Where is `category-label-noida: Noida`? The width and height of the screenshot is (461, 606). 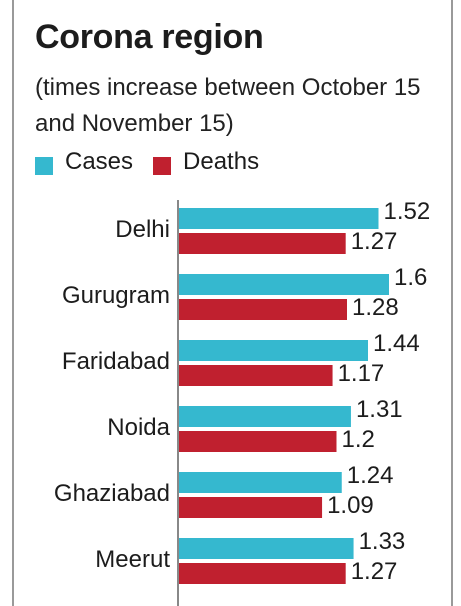 category-label-noida: Noida is located at coordinates (138, 427).